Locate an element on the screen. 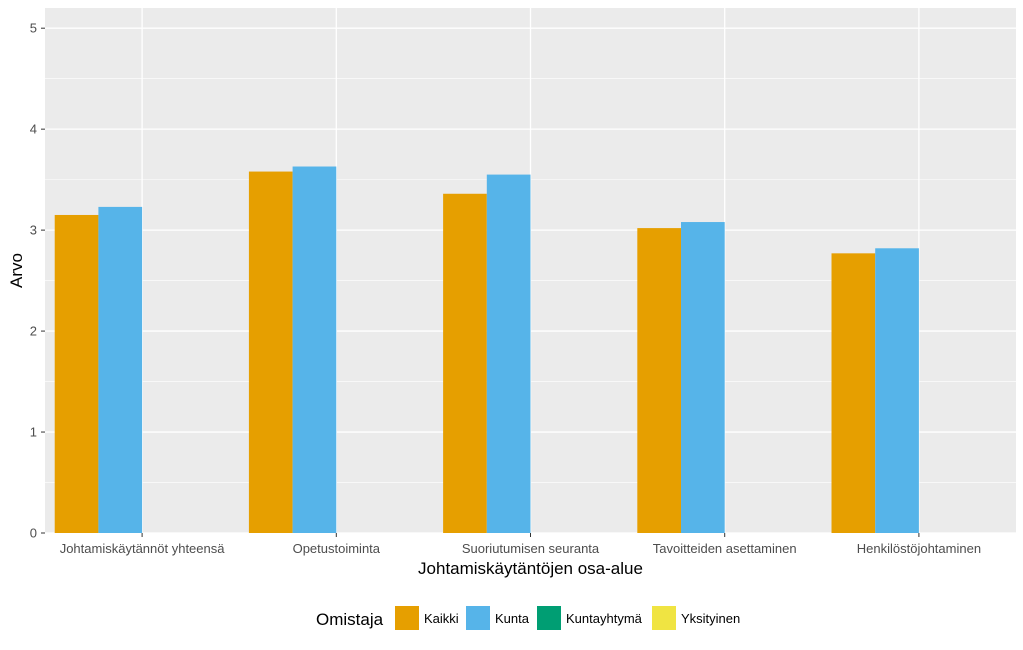 The image size is (1023, 650). x-axis-title: Johtamiskäytäntöjen osa-alue is located at coordinates (530, 568).